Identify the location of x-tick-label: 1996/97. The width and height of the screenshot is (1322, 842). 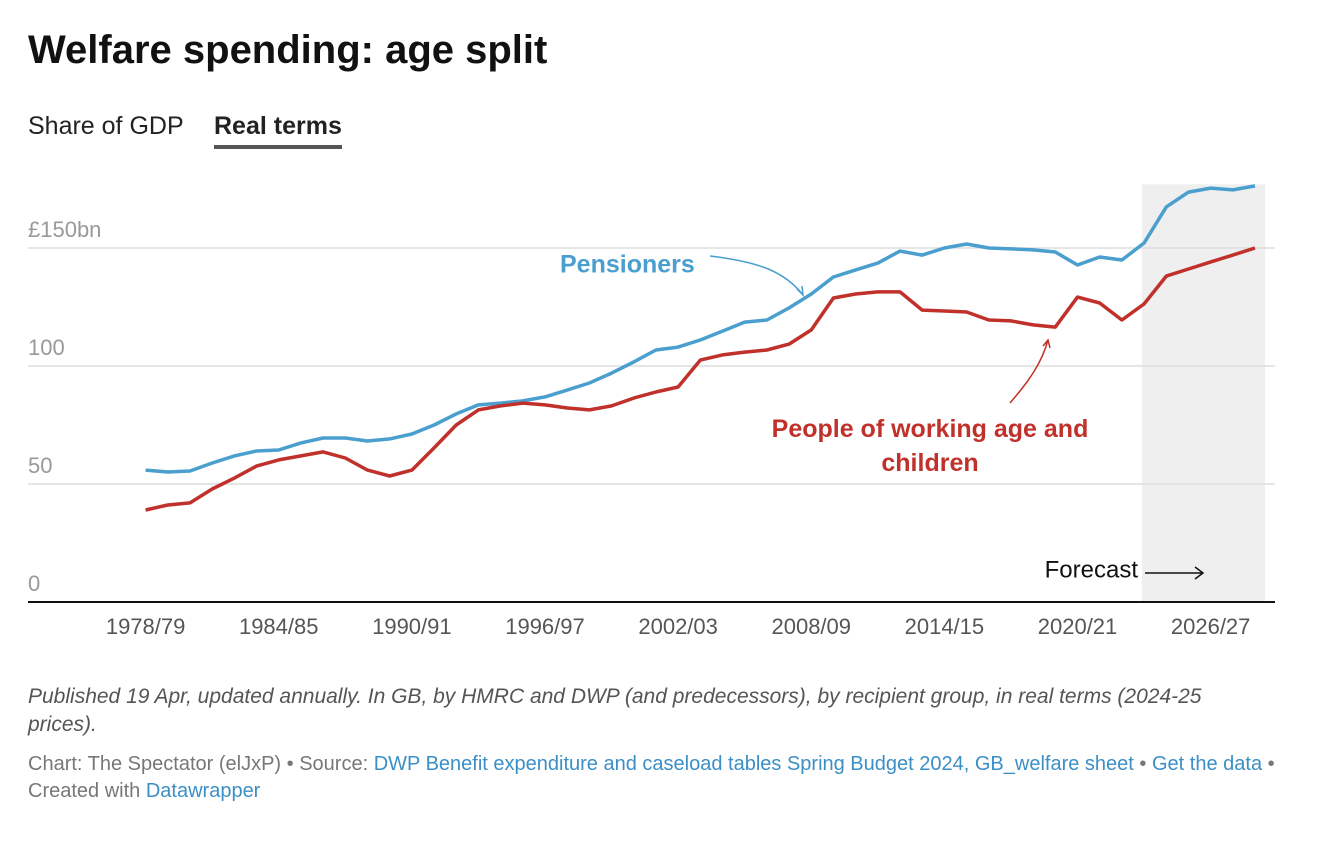
(545, 626).